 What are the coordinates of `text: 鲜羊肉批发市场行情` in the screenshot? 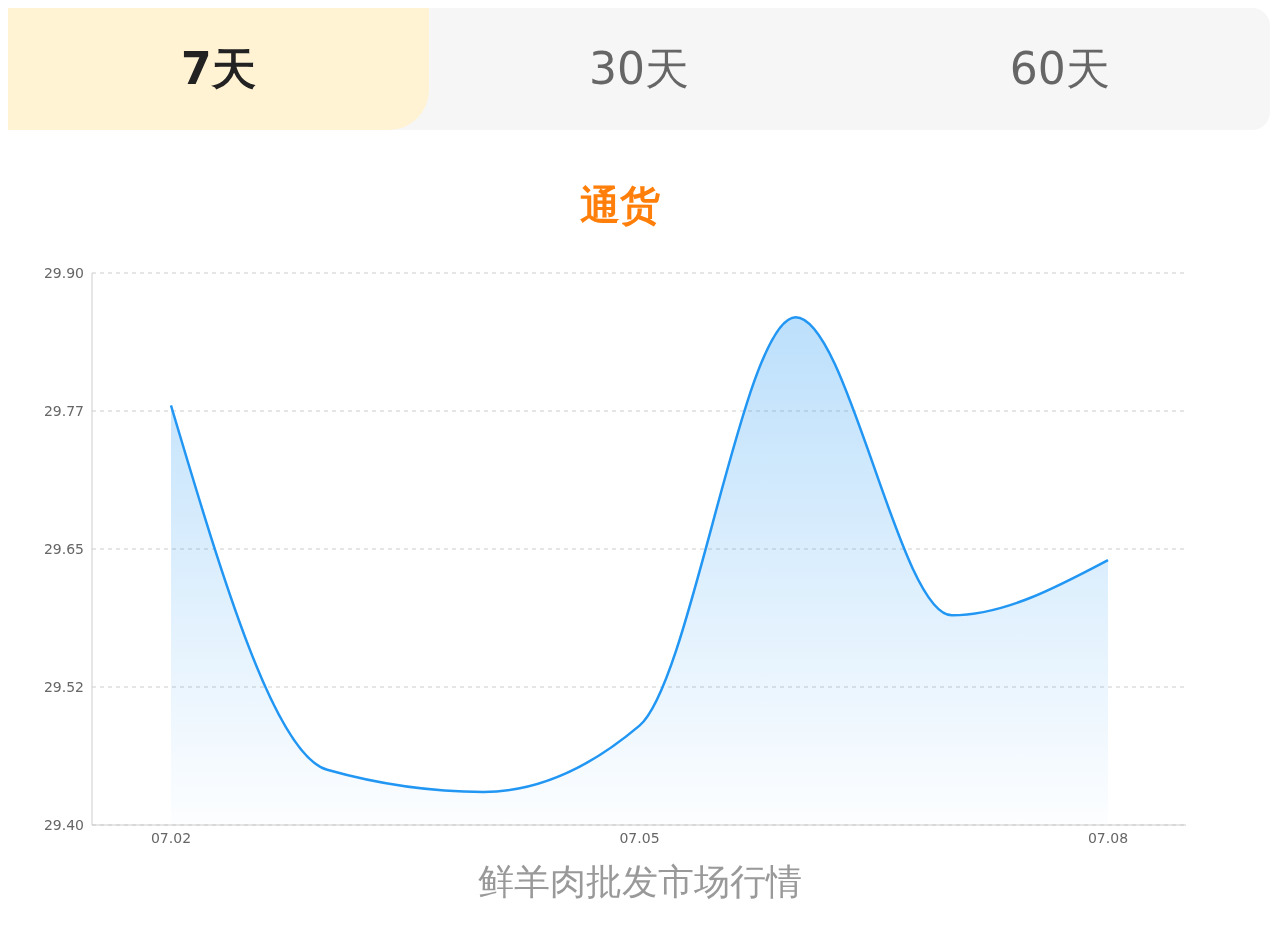 It's located at (640, 882).